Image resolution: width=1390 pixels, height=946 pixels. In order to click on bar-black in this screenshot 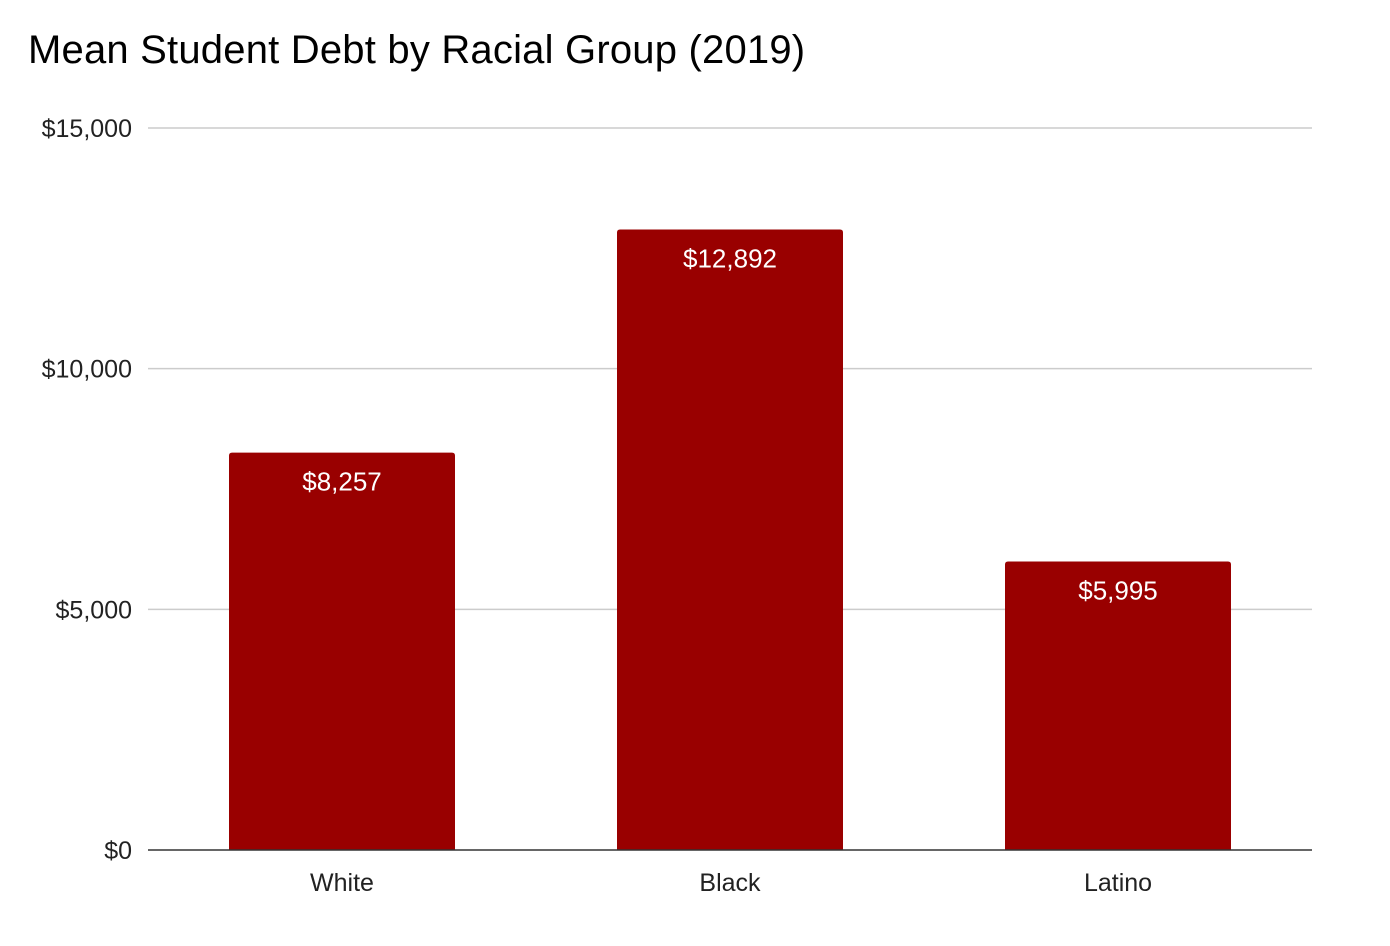, I will do `click(730, 539)`.